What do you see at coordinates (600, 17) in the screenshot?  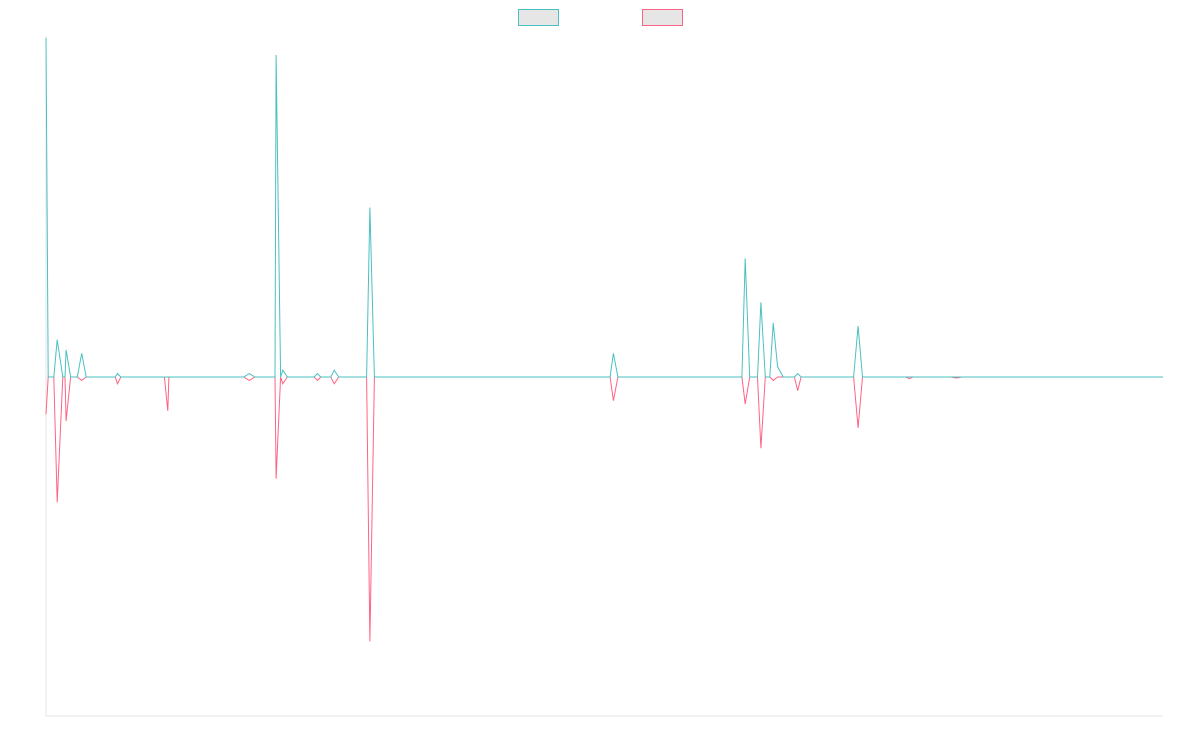 I see `chart-legend` at bounding box center [600, 17].